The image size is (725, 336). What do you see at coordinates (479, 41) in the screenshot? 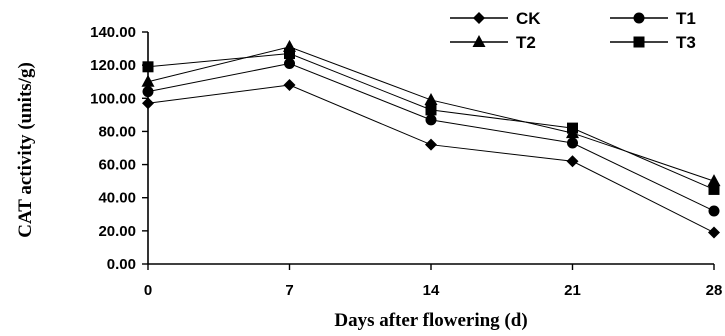
I see `legend-marker-t2` at bounding box center [479, 41].